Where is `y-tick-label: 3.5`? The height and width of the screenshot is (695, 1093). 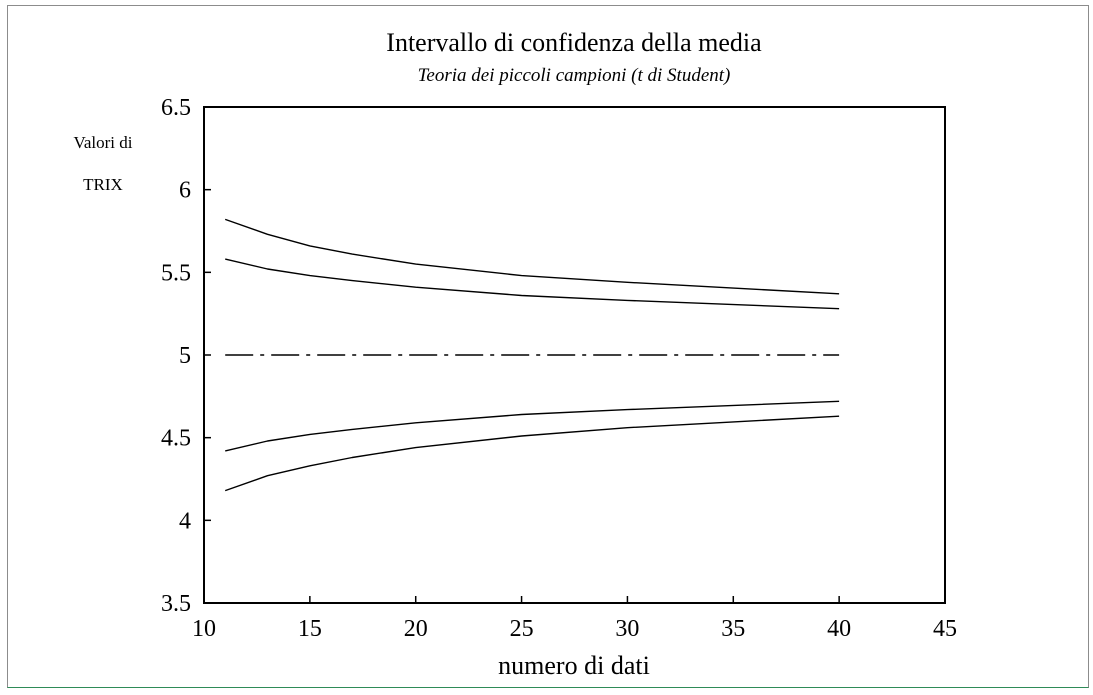 y-tick-label: 3.5 is located at coordinates (176, 604).